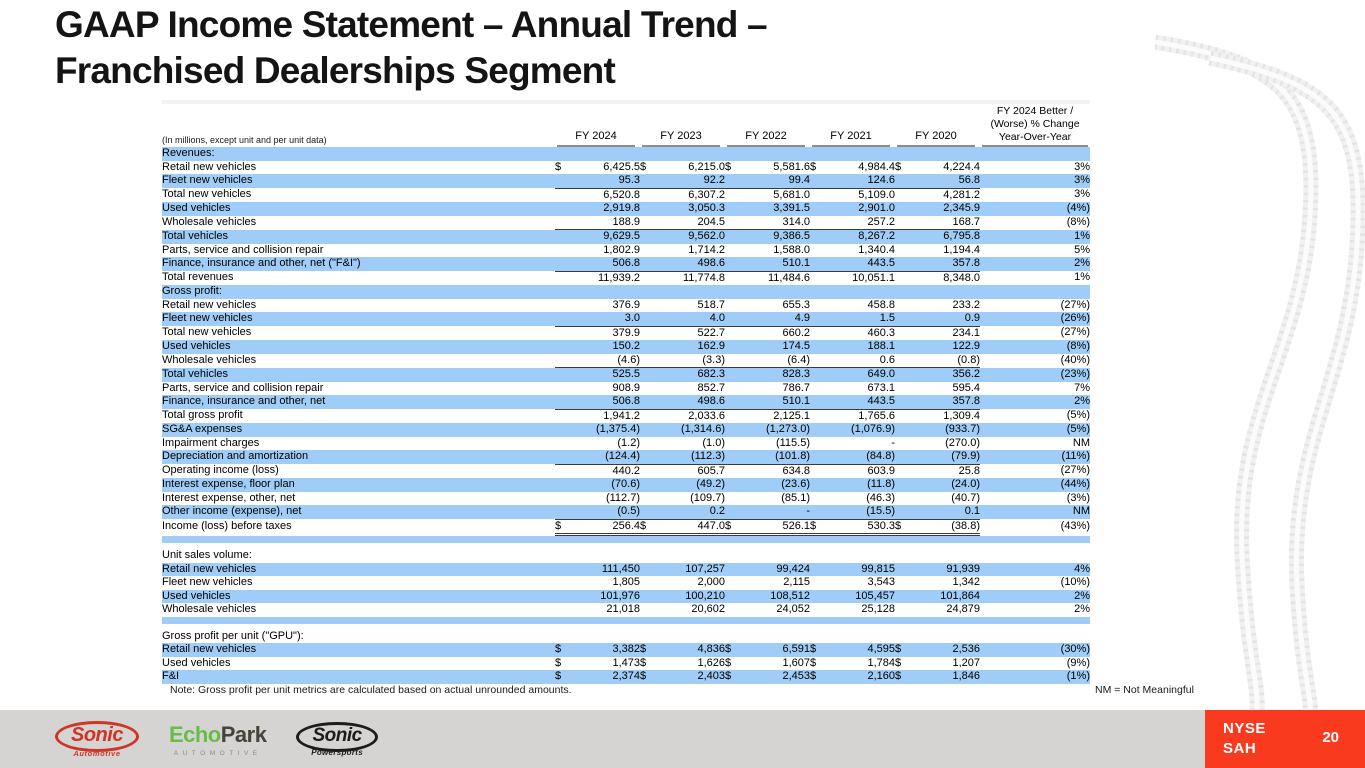  Describe the element at coordinates (796, 346) in the screenshot. I see `value-cell: 174.5` at that location.